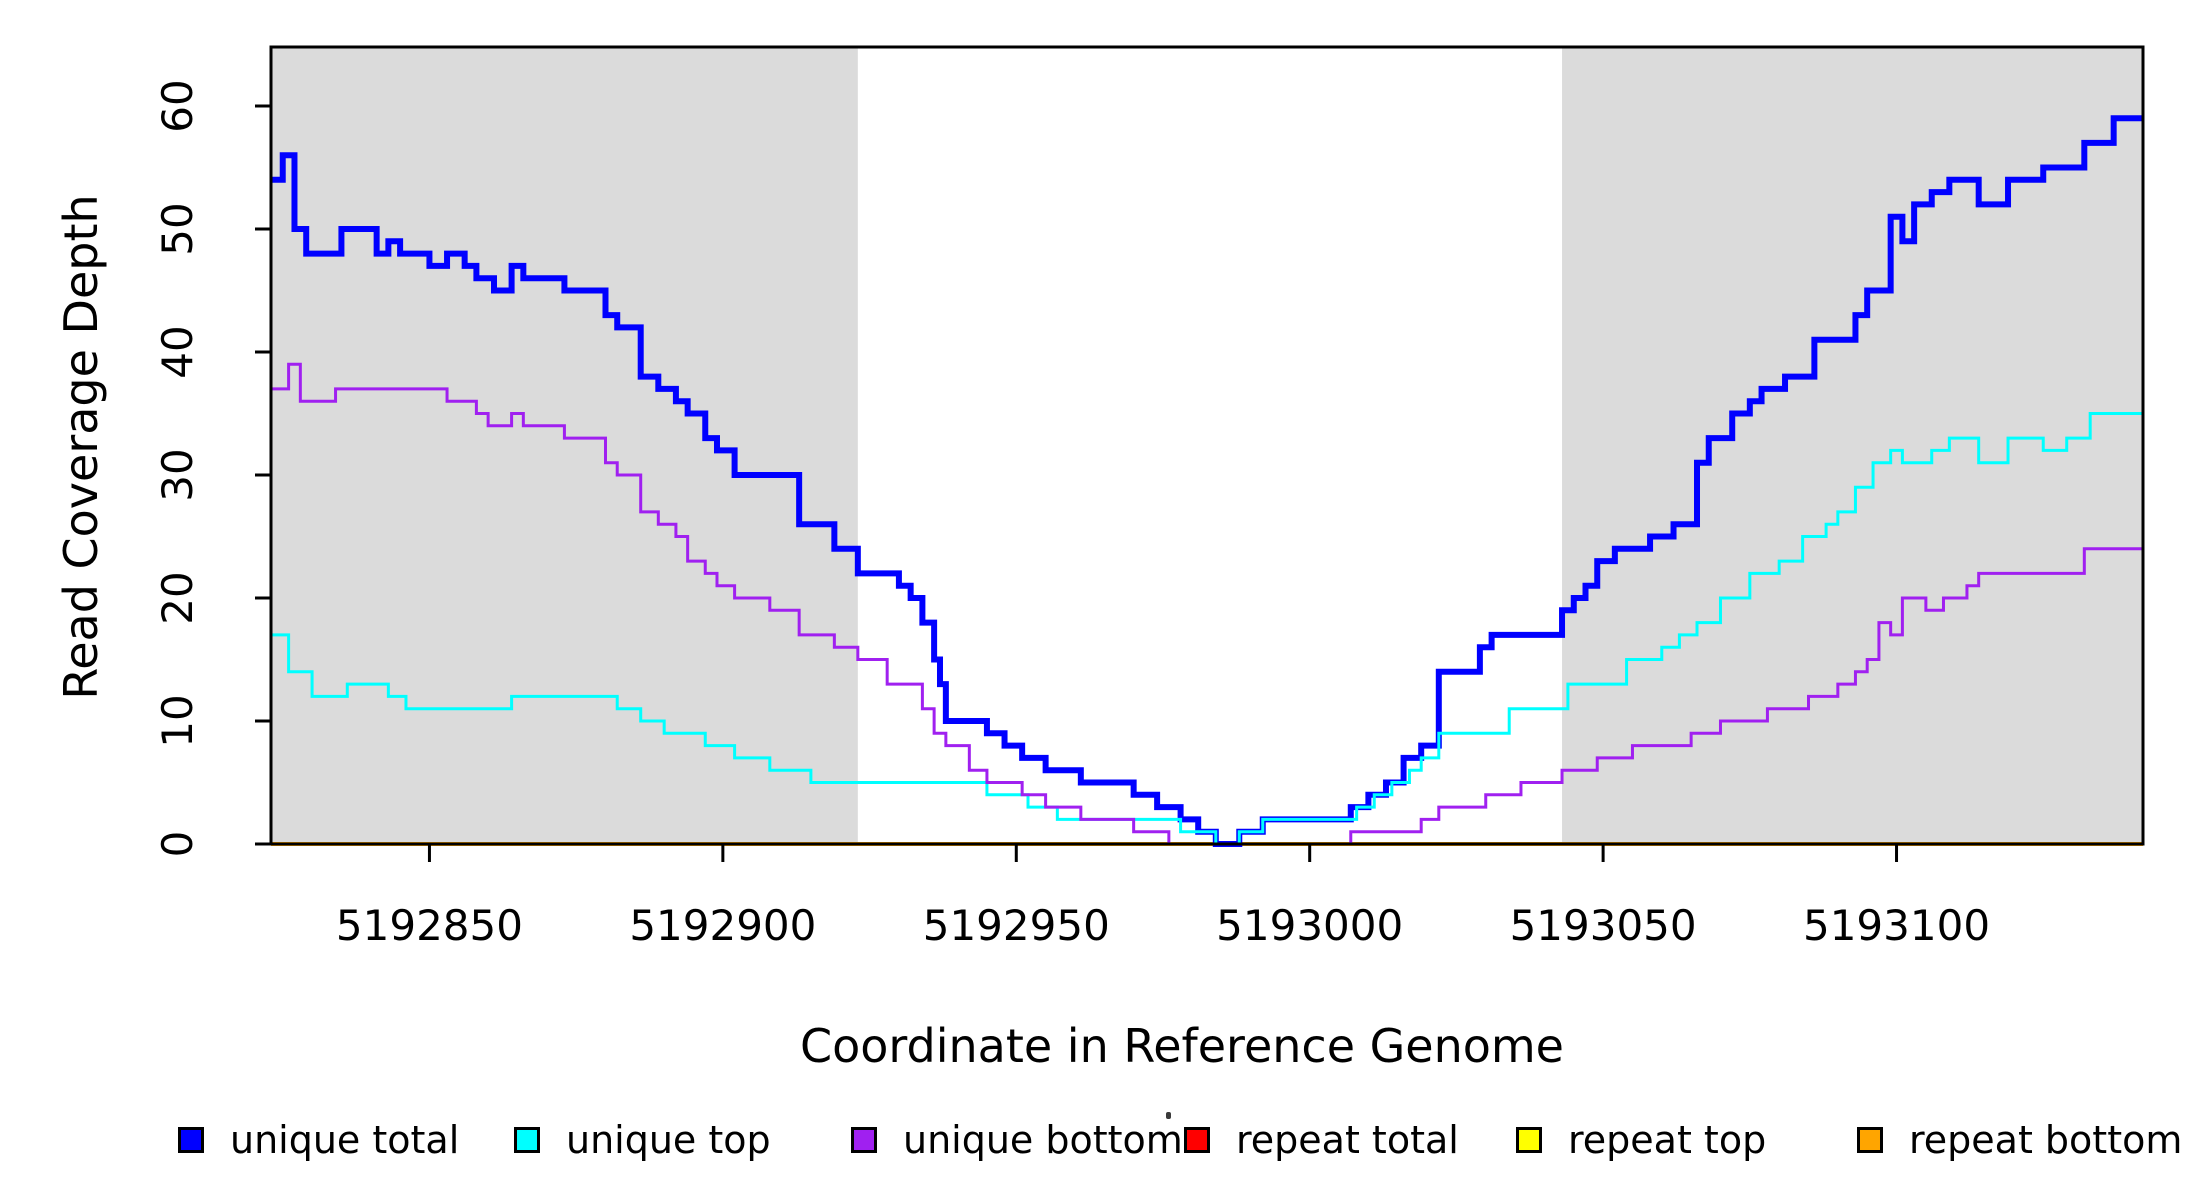 Image resolution: width=2200 pixels, height=1200 pixels. I want to click on y-tick-label: 60, so click(177, 105).